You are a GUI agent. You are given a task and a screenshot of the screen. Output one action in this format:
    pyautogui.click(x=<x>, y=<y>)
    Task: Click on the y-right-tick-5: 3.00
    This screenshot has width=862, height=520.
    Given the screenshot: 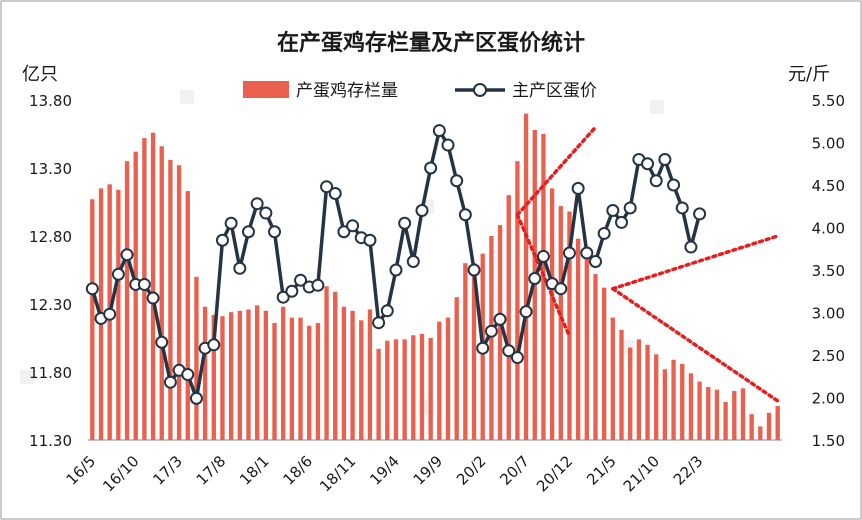 What is the action you would take?
    pyautogui.click(x=828, y=314)
    